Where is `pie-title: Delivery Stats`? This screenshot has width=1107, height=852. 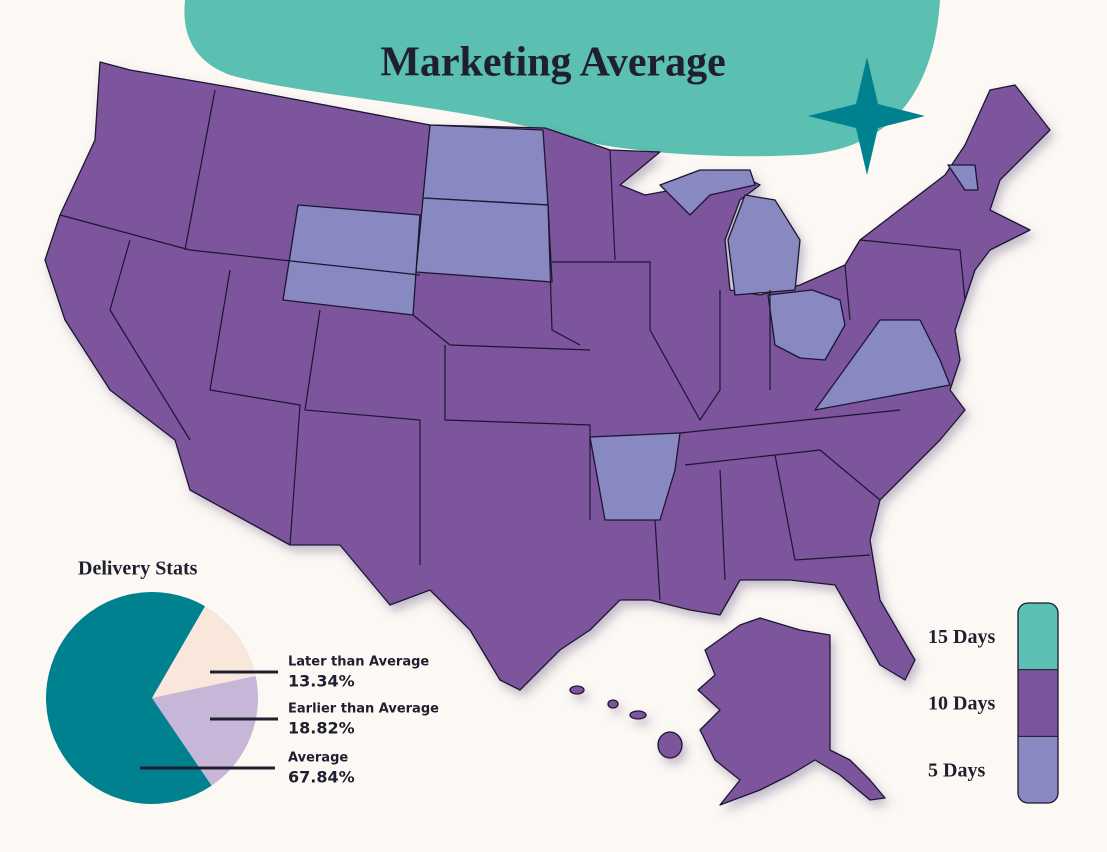
pie-title: Delivery Stats is located at coordinates (138, 569).